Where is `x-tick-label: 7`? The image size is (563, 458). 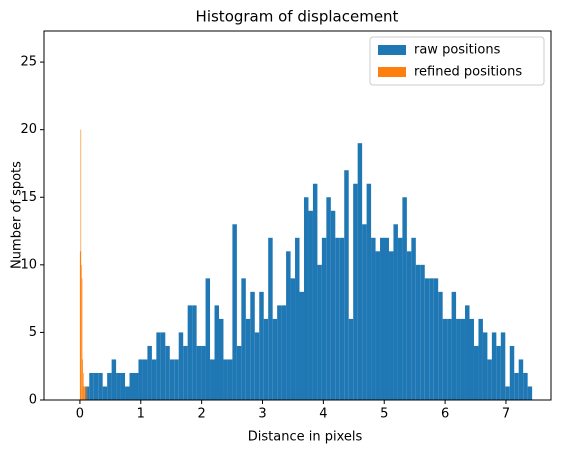 x-tick-label: 7 is located at coordinates (506, 414).